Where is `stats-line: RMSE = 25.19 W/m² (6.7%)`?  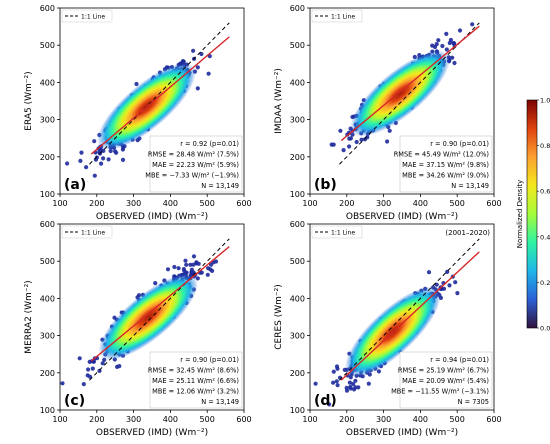 stats-line: RMSE = 25.19 W/m² (6.7%) is located at coordinates (443, 371).